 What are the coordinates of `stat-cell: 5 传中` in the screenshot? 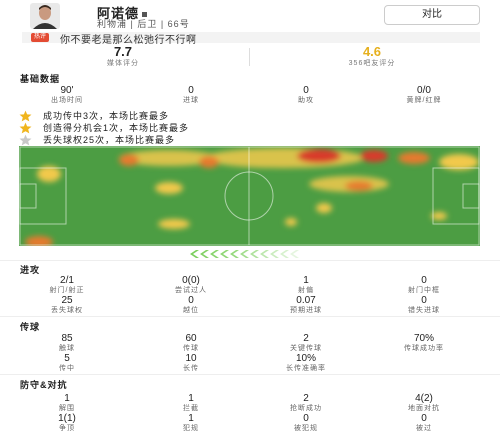 It's located at (67, 363).